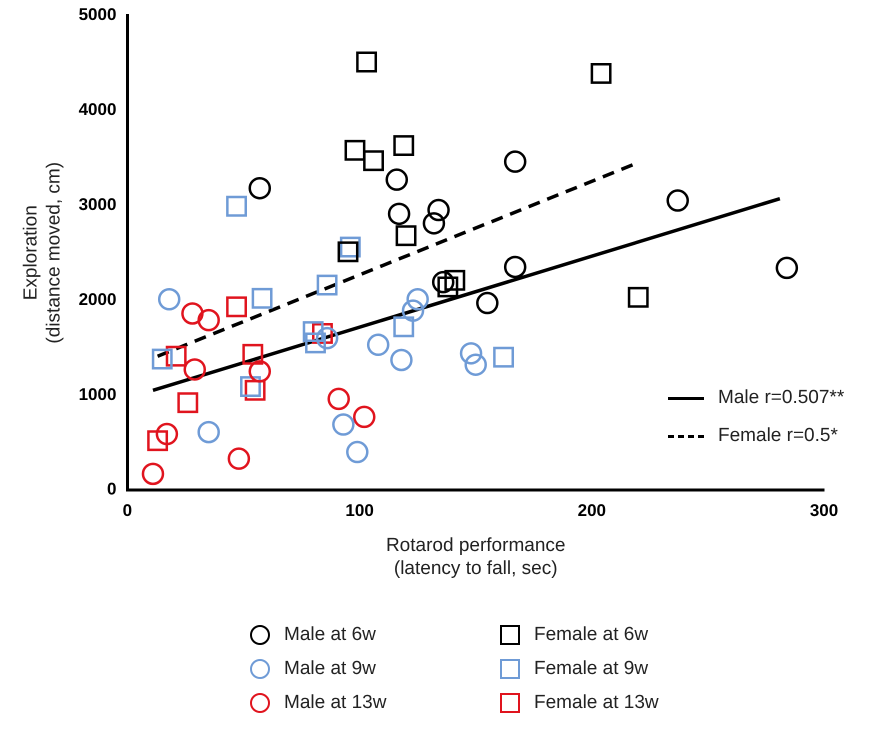 The image size is (884, 731). I want to click on legend-label: Male at 6w, so click(330, 635).